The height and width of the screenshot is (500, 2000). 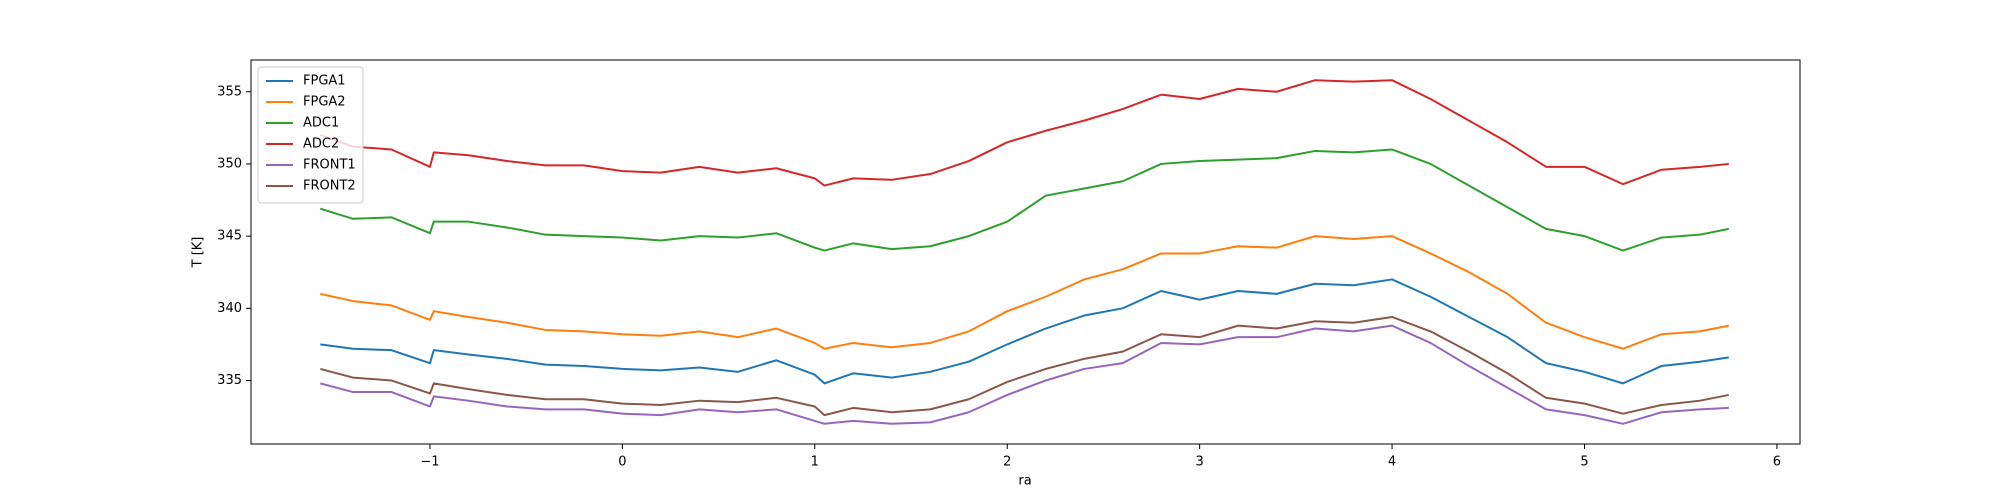 What do you see at coordinates (429, 462) in the screenshot?
I see `x-tick-label: −1` at bounding box center [429, 462].